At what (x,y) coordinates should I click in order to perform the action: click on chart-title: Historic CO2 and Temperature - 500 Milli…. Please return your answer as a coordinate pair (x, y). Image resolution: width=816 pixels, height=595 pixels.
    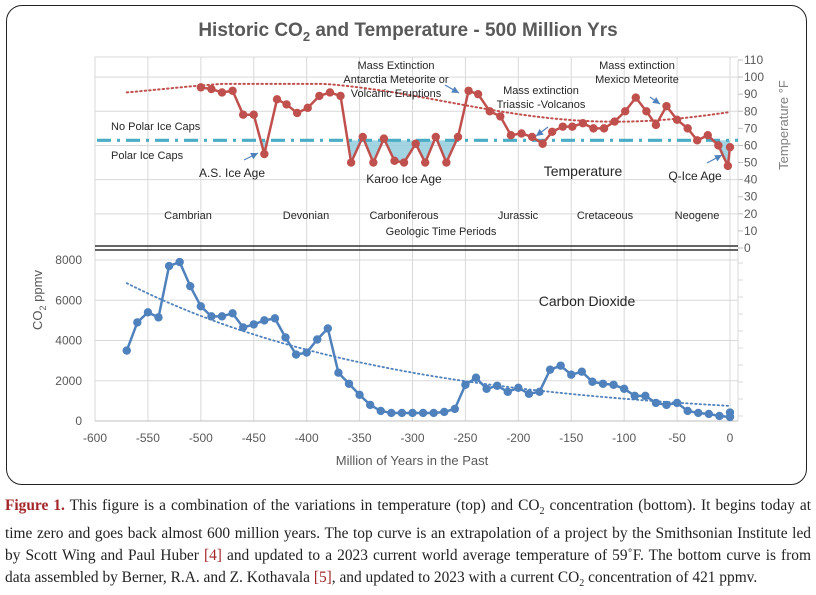
    Looking at the image, I should click on (407, 32).